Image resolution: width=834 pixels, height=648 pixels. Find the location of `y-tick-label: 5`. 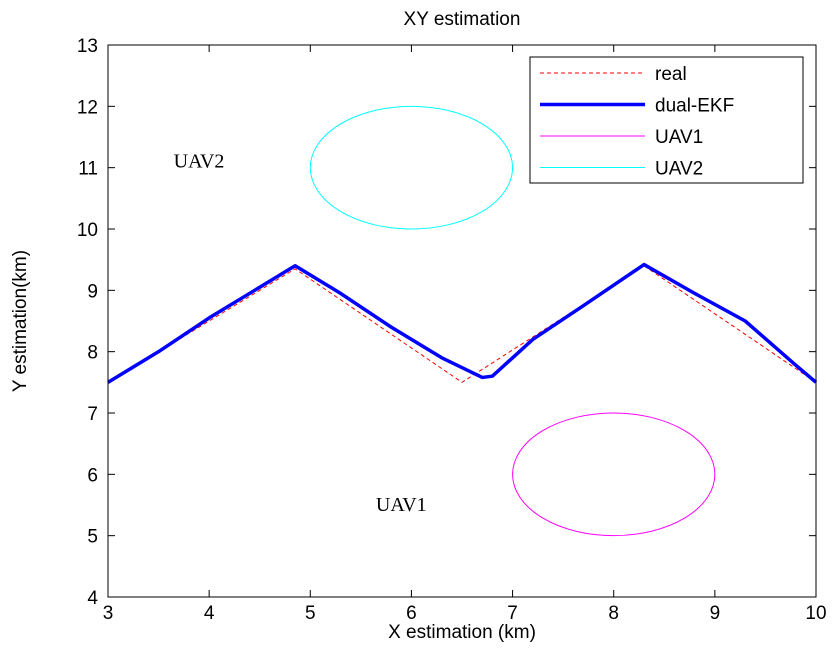

y-tick-label: 5 is located at coordinates (92, 537).